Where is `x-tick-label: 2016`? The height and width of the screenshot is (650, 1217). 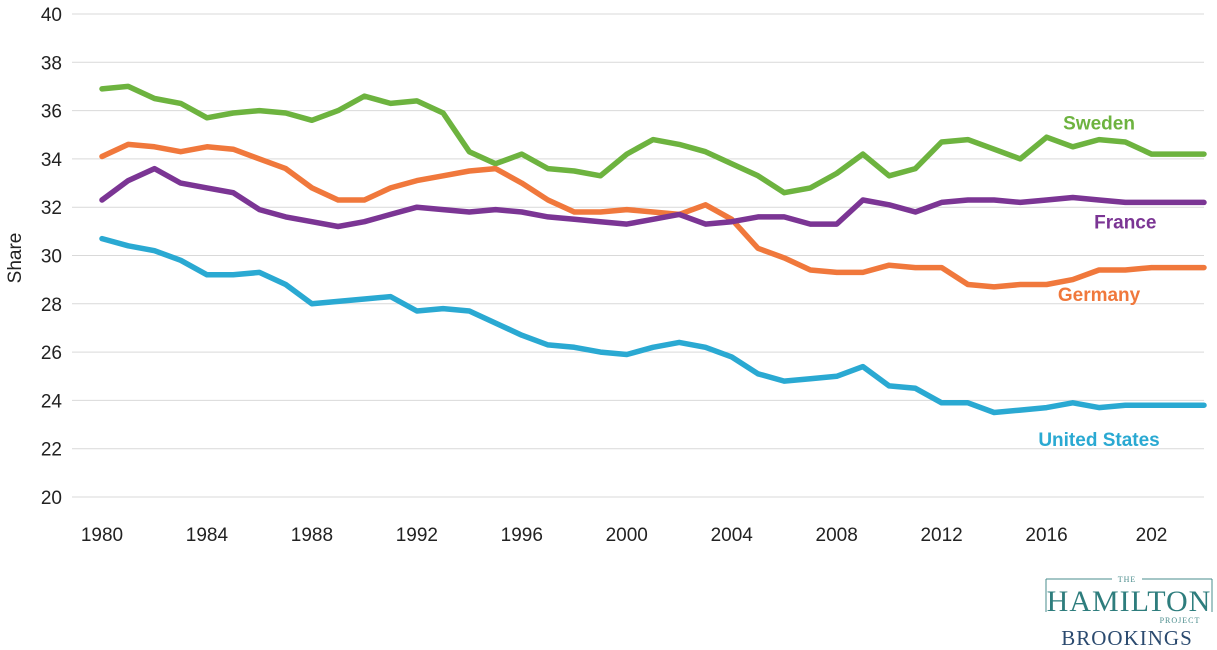
x-tick-label: 2016 is located at coordinates (1046, 535).